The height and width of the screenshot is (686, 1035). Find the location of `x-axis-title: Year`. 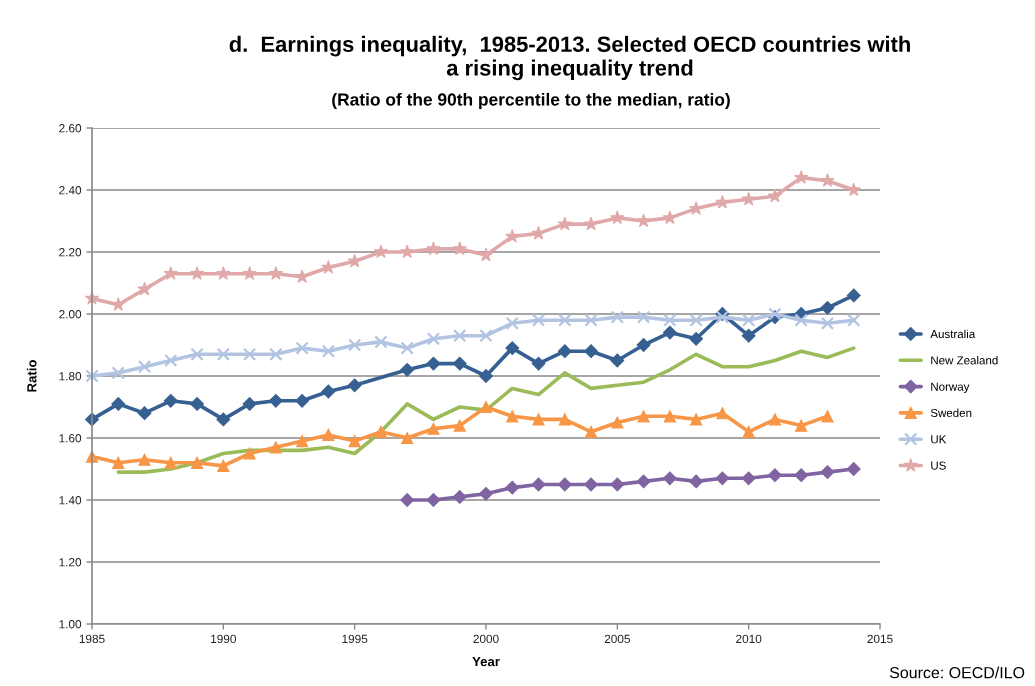

x-axis-title: Year is located at coordinates (486, 662).